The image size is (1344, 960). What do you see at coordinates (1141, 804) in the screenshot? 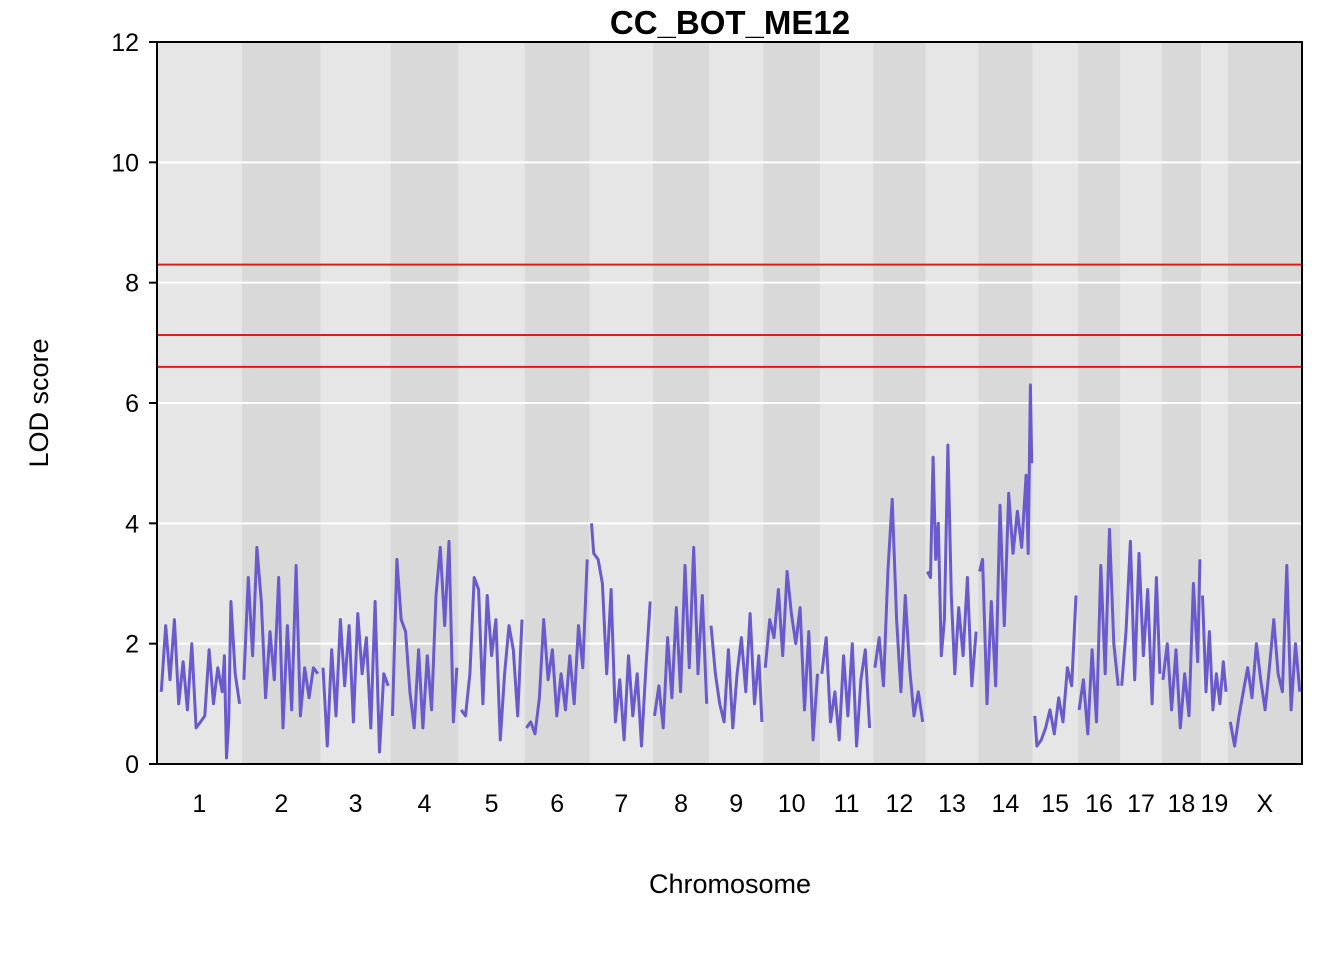
I see `x-tick-label-17: 17` at bounding box center [1141, 804].